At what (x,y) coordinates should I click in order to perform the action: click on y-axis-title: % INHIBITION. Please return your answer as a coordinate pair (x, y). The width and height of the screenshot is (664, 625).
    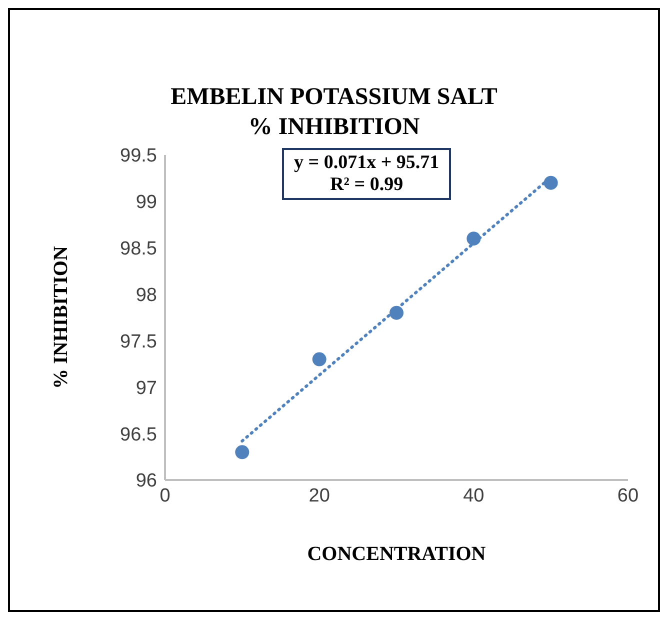
    Looking at the image, I should click on (61, 317).